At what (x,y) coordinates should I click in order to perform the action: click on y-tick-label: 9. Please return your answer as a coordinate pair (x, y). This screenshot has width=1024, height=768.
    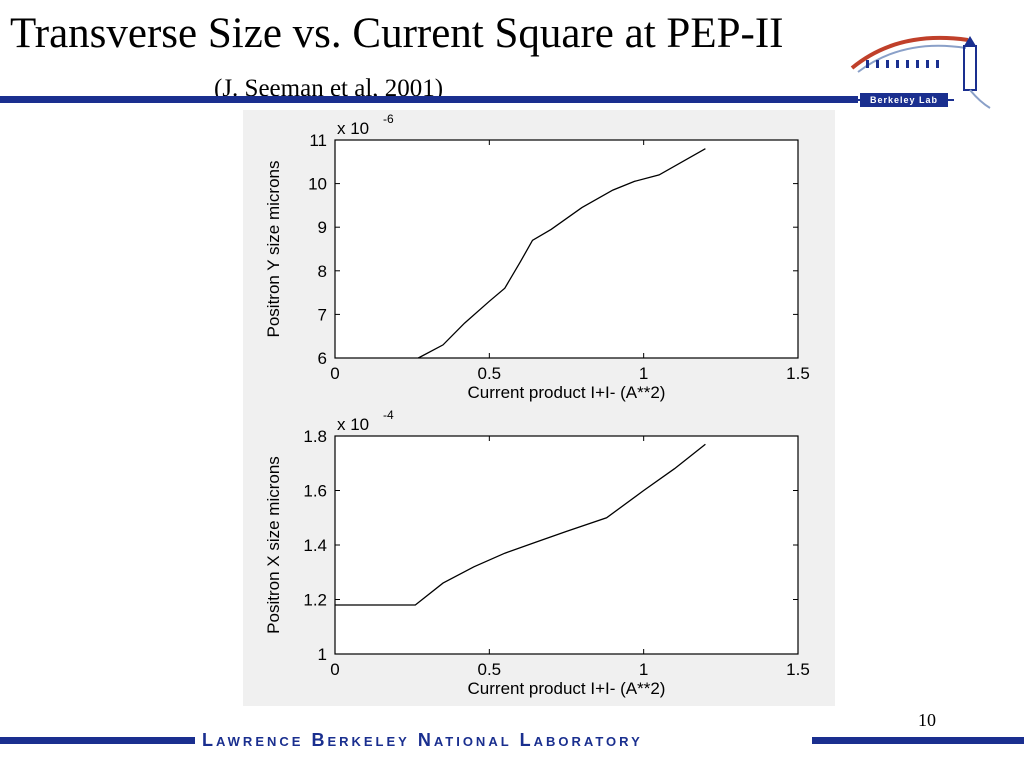
    Looking at the image, I should click on (322, 227).